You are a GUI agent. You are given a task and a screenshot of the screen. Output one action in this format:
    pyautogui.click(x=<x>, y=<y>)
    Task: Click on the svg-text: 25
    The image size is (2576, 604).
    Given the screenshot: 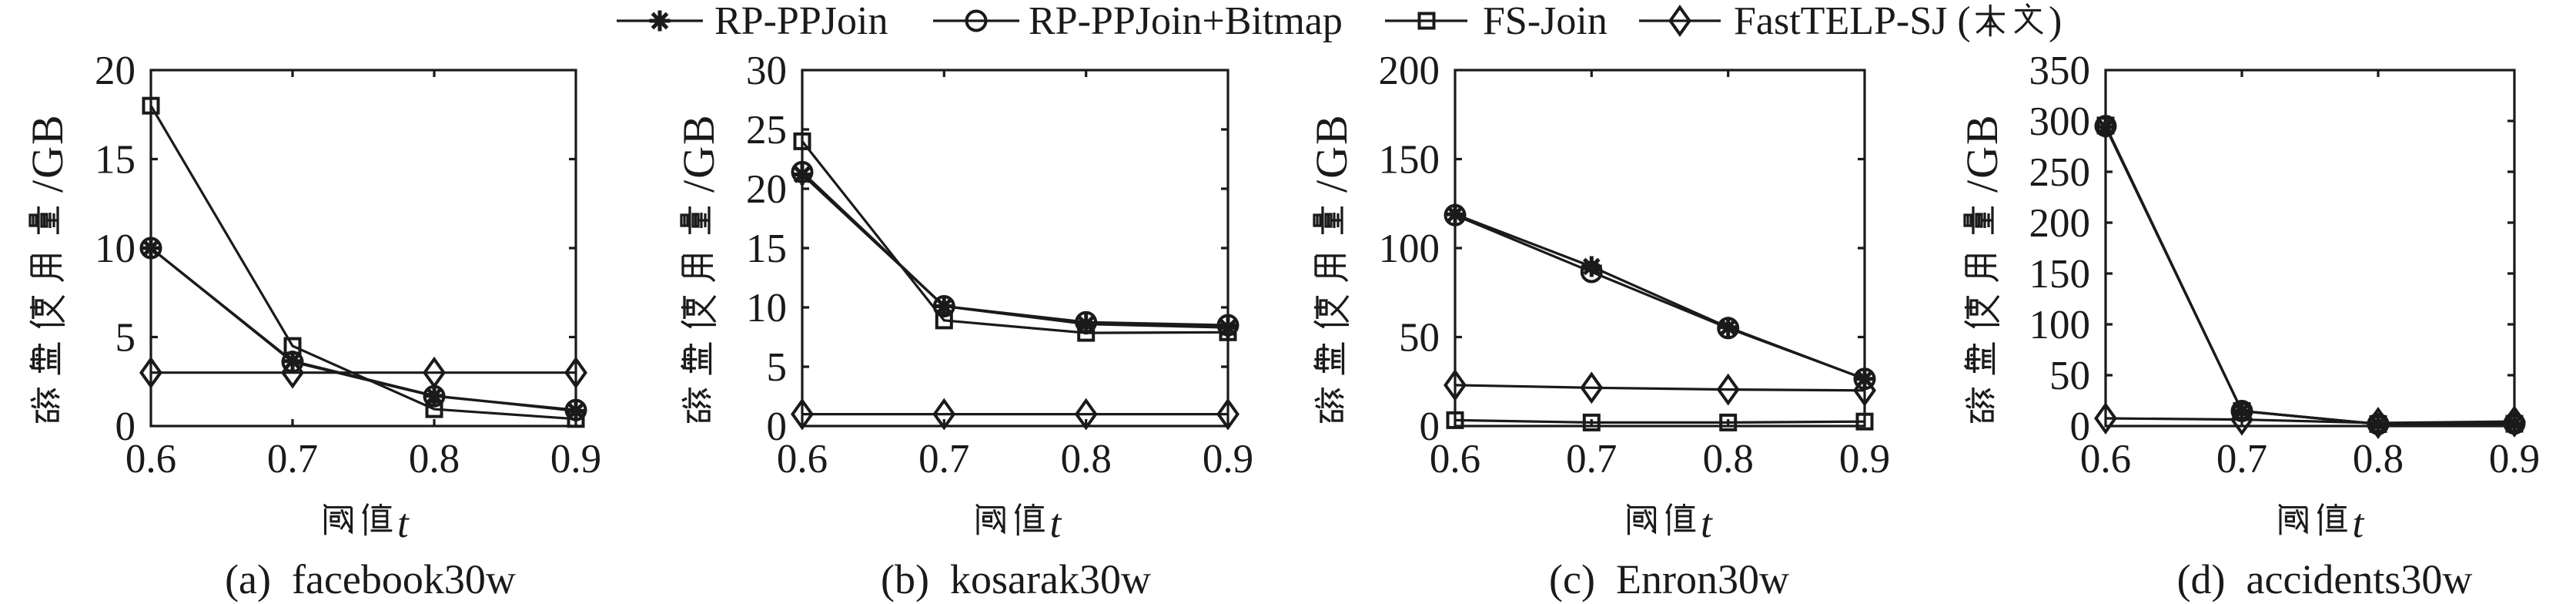 What is the action you would take?
    pyautogui.click(x=766, y=130)
    